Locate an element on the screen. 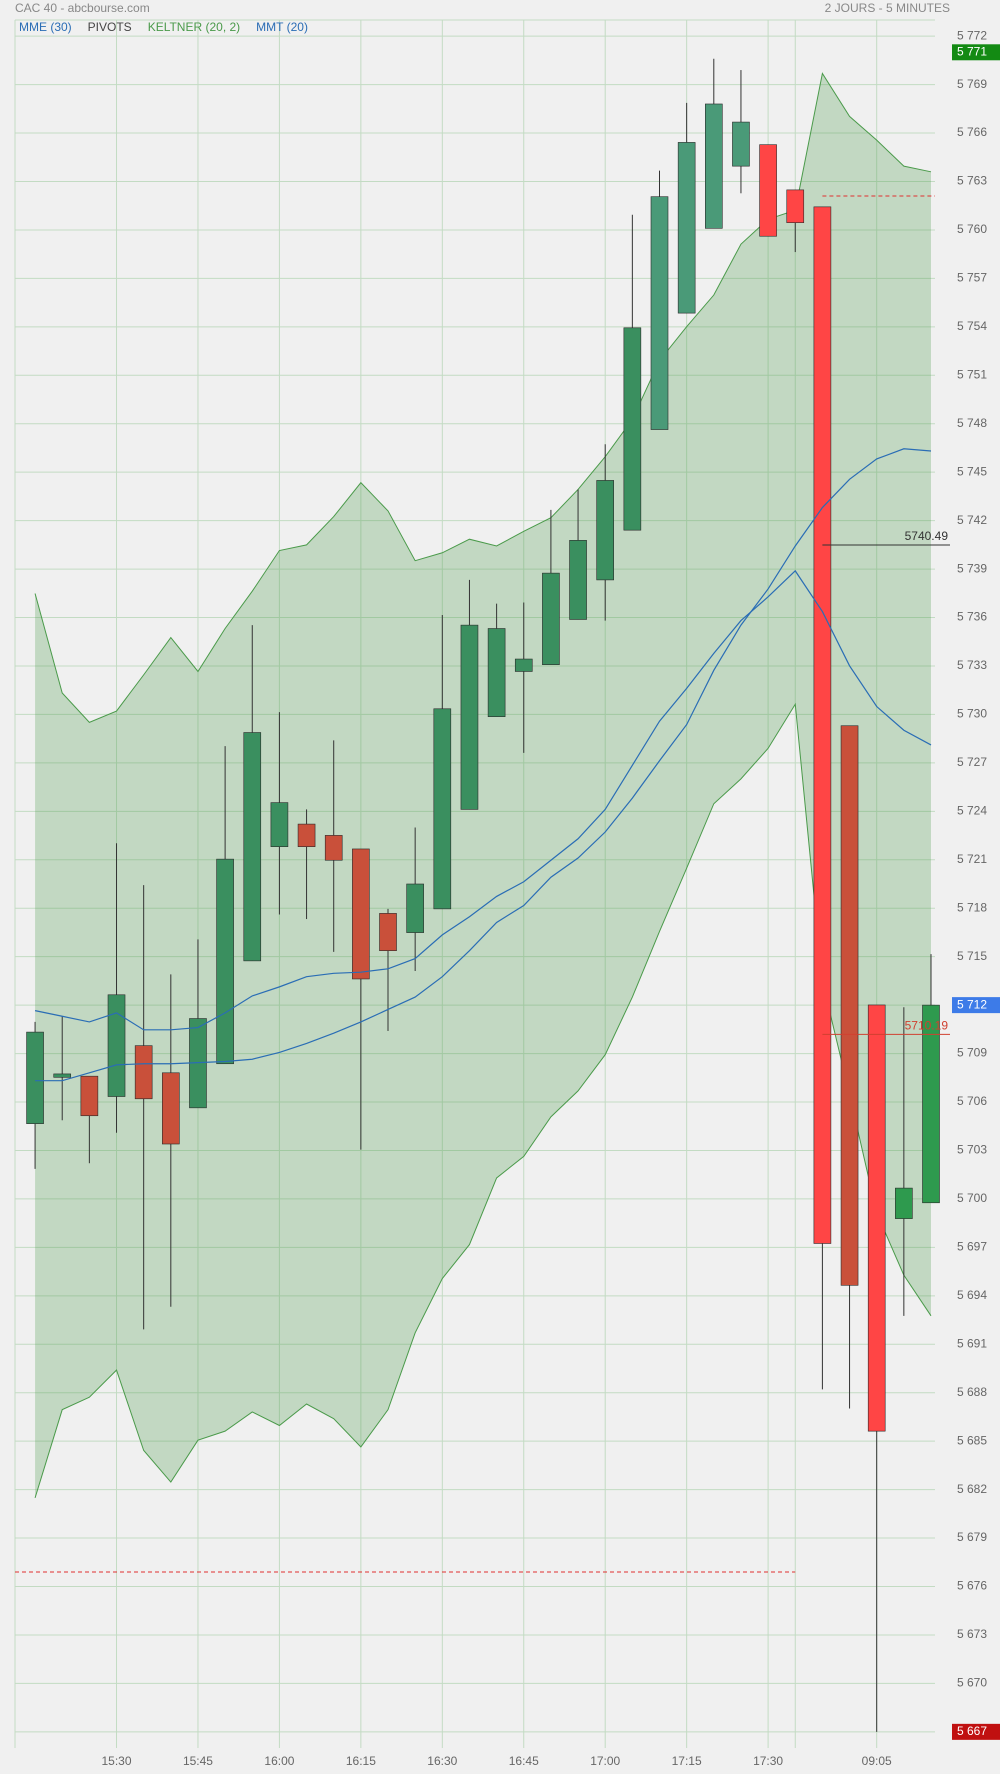  y-tick-label: 5 727 is located at coordinates (972, 762).